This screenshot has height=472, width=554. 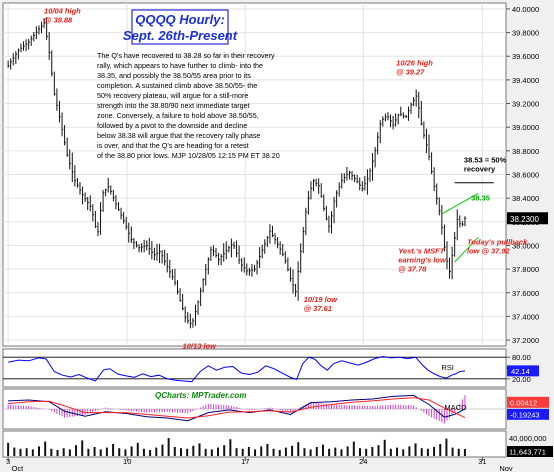 What do you see at coordinates (525, 9) in the screenshot?
I see `y-tick-label: 40.0000` at bounding box center [525, 9].